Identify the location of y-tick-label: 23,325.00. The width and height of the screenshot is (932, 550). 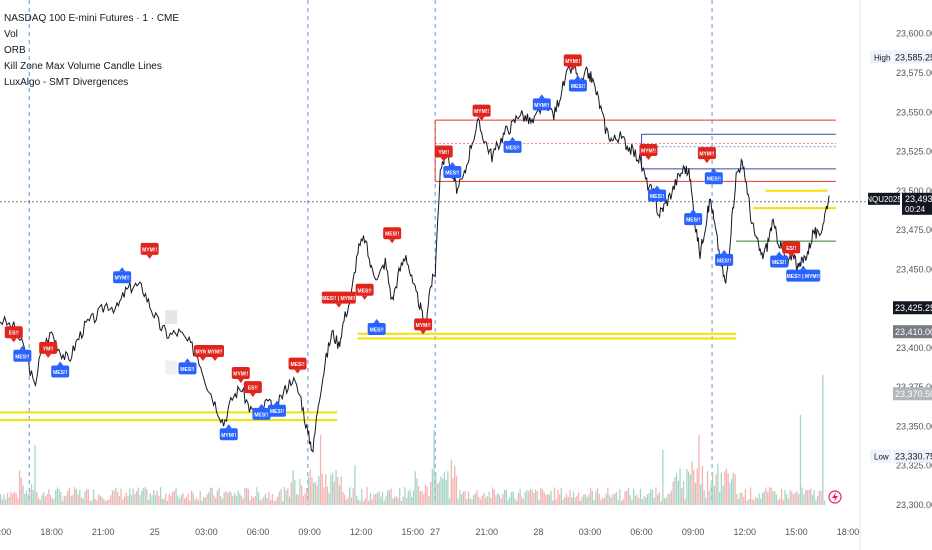
(914, 466).